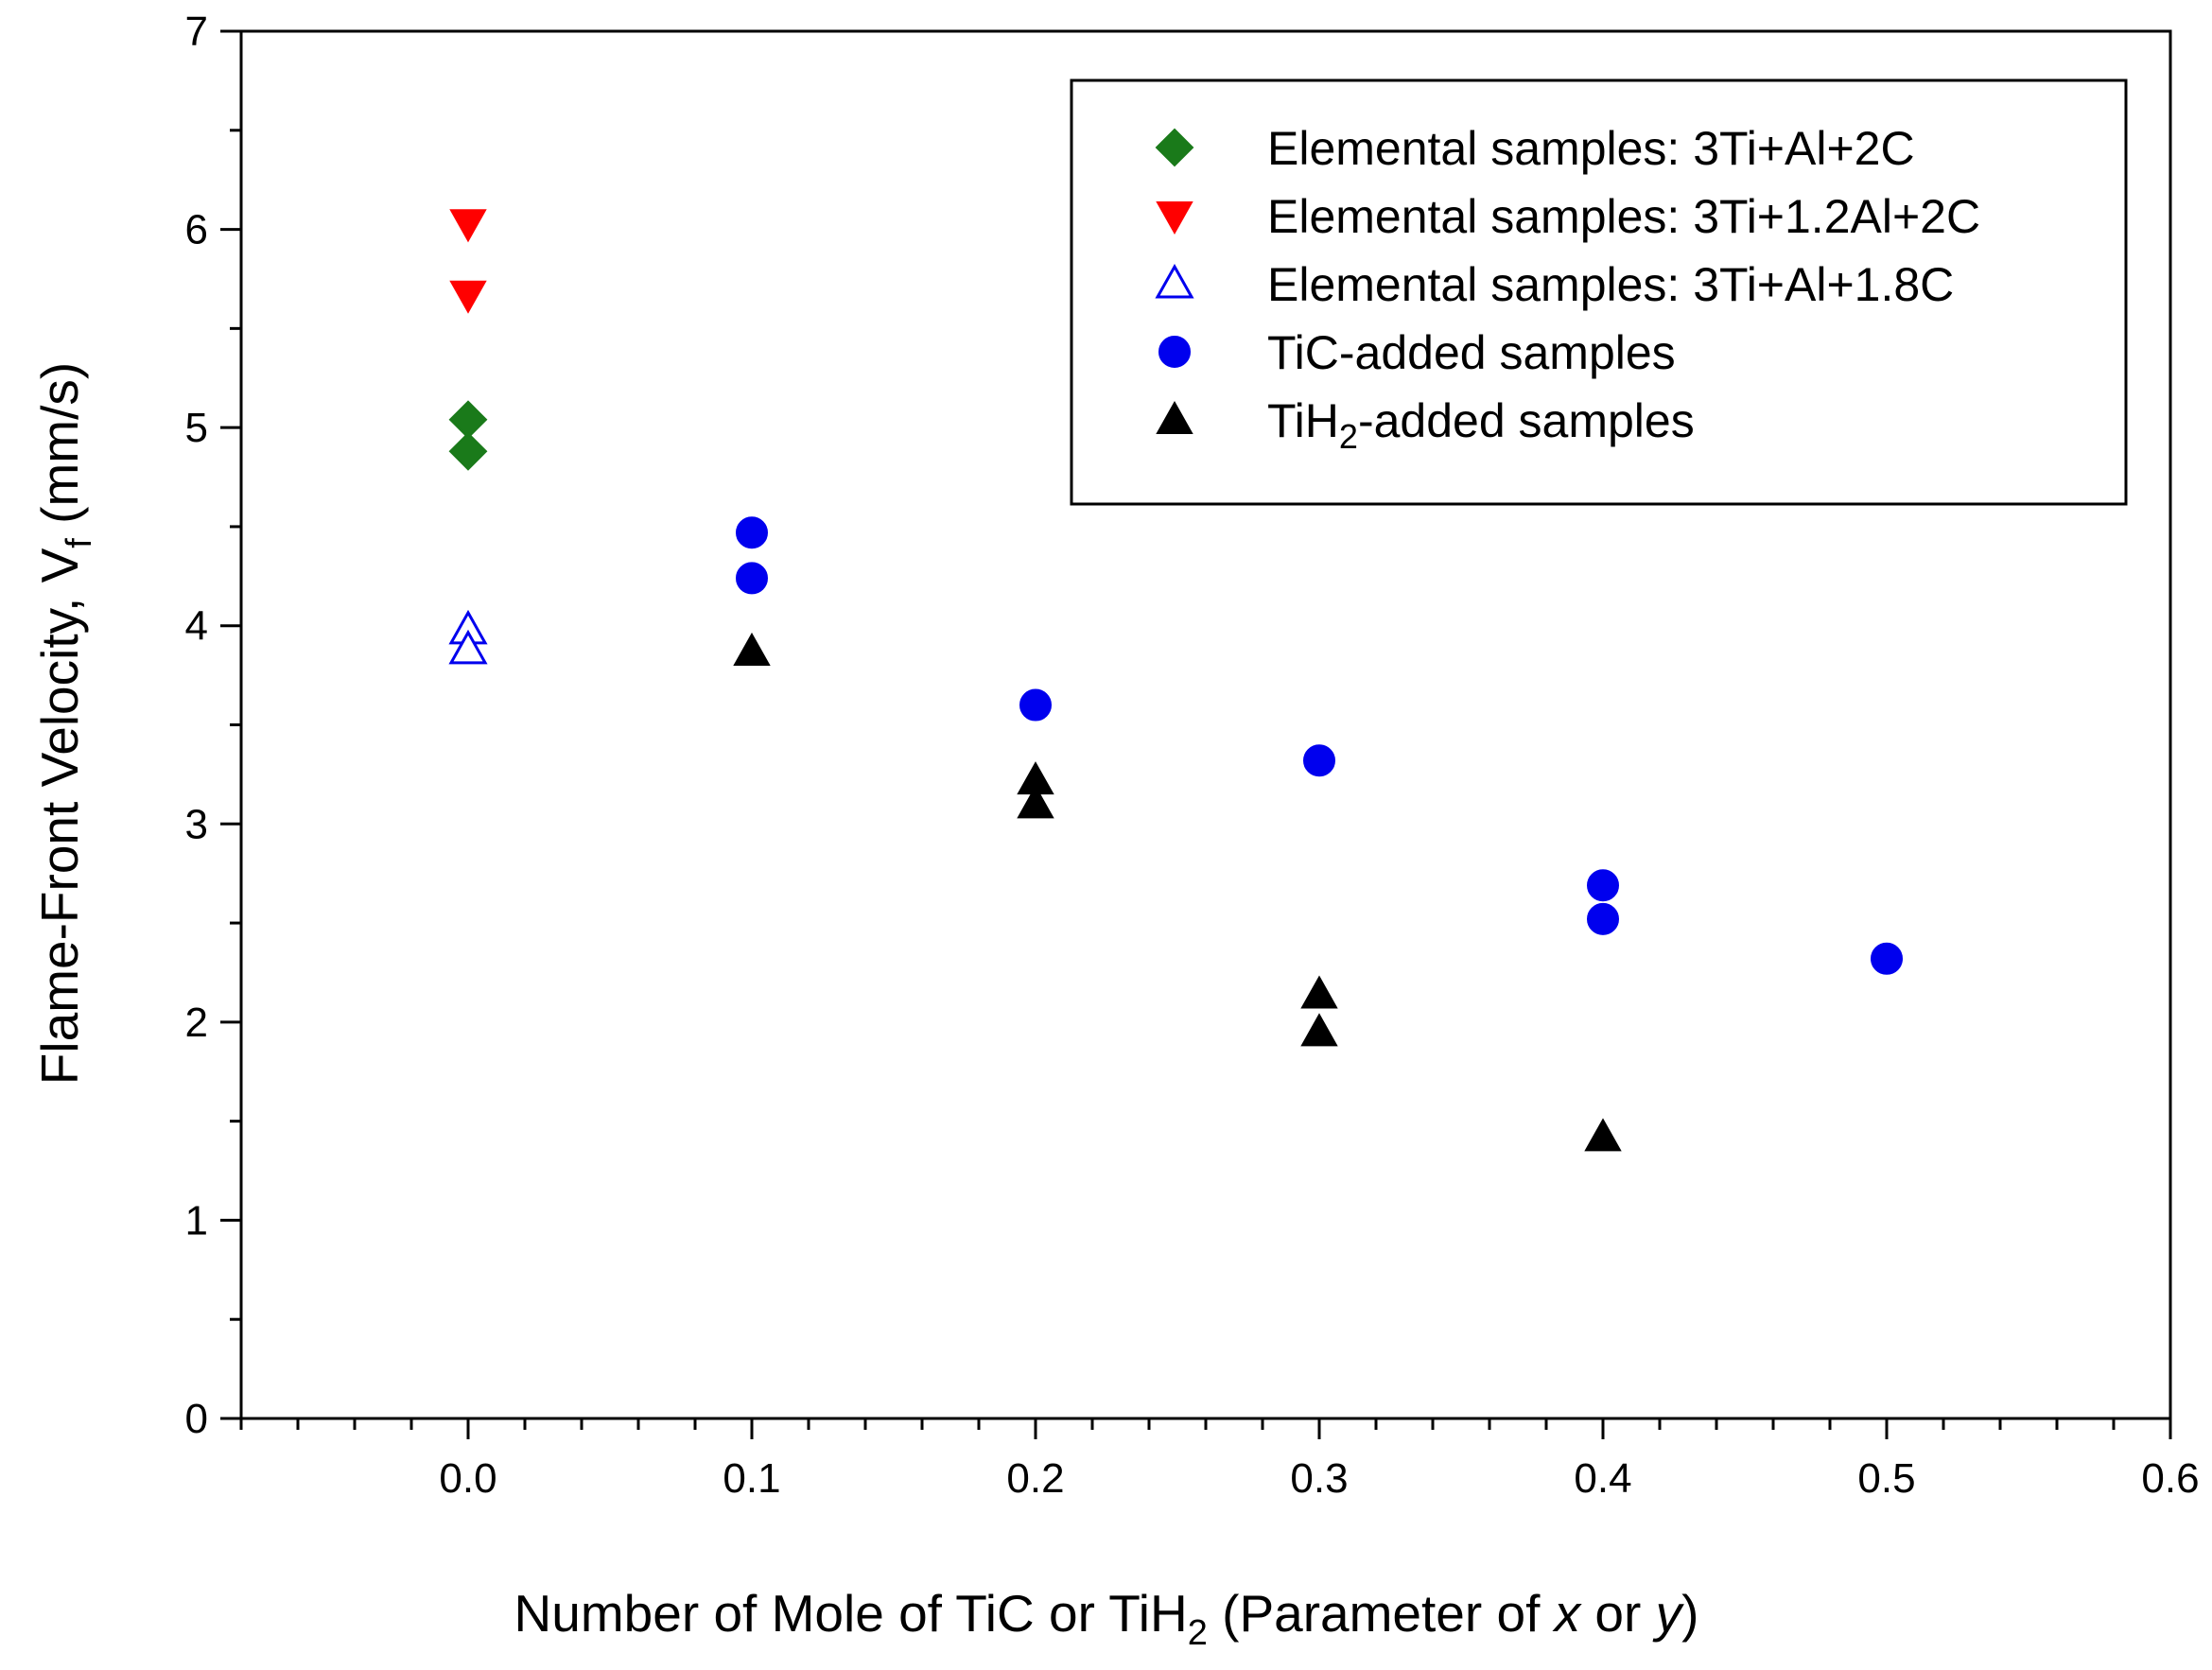 This screenshot has width=2212, height=1670. I want to click on y-tick-label: 5, so click(196, 428).